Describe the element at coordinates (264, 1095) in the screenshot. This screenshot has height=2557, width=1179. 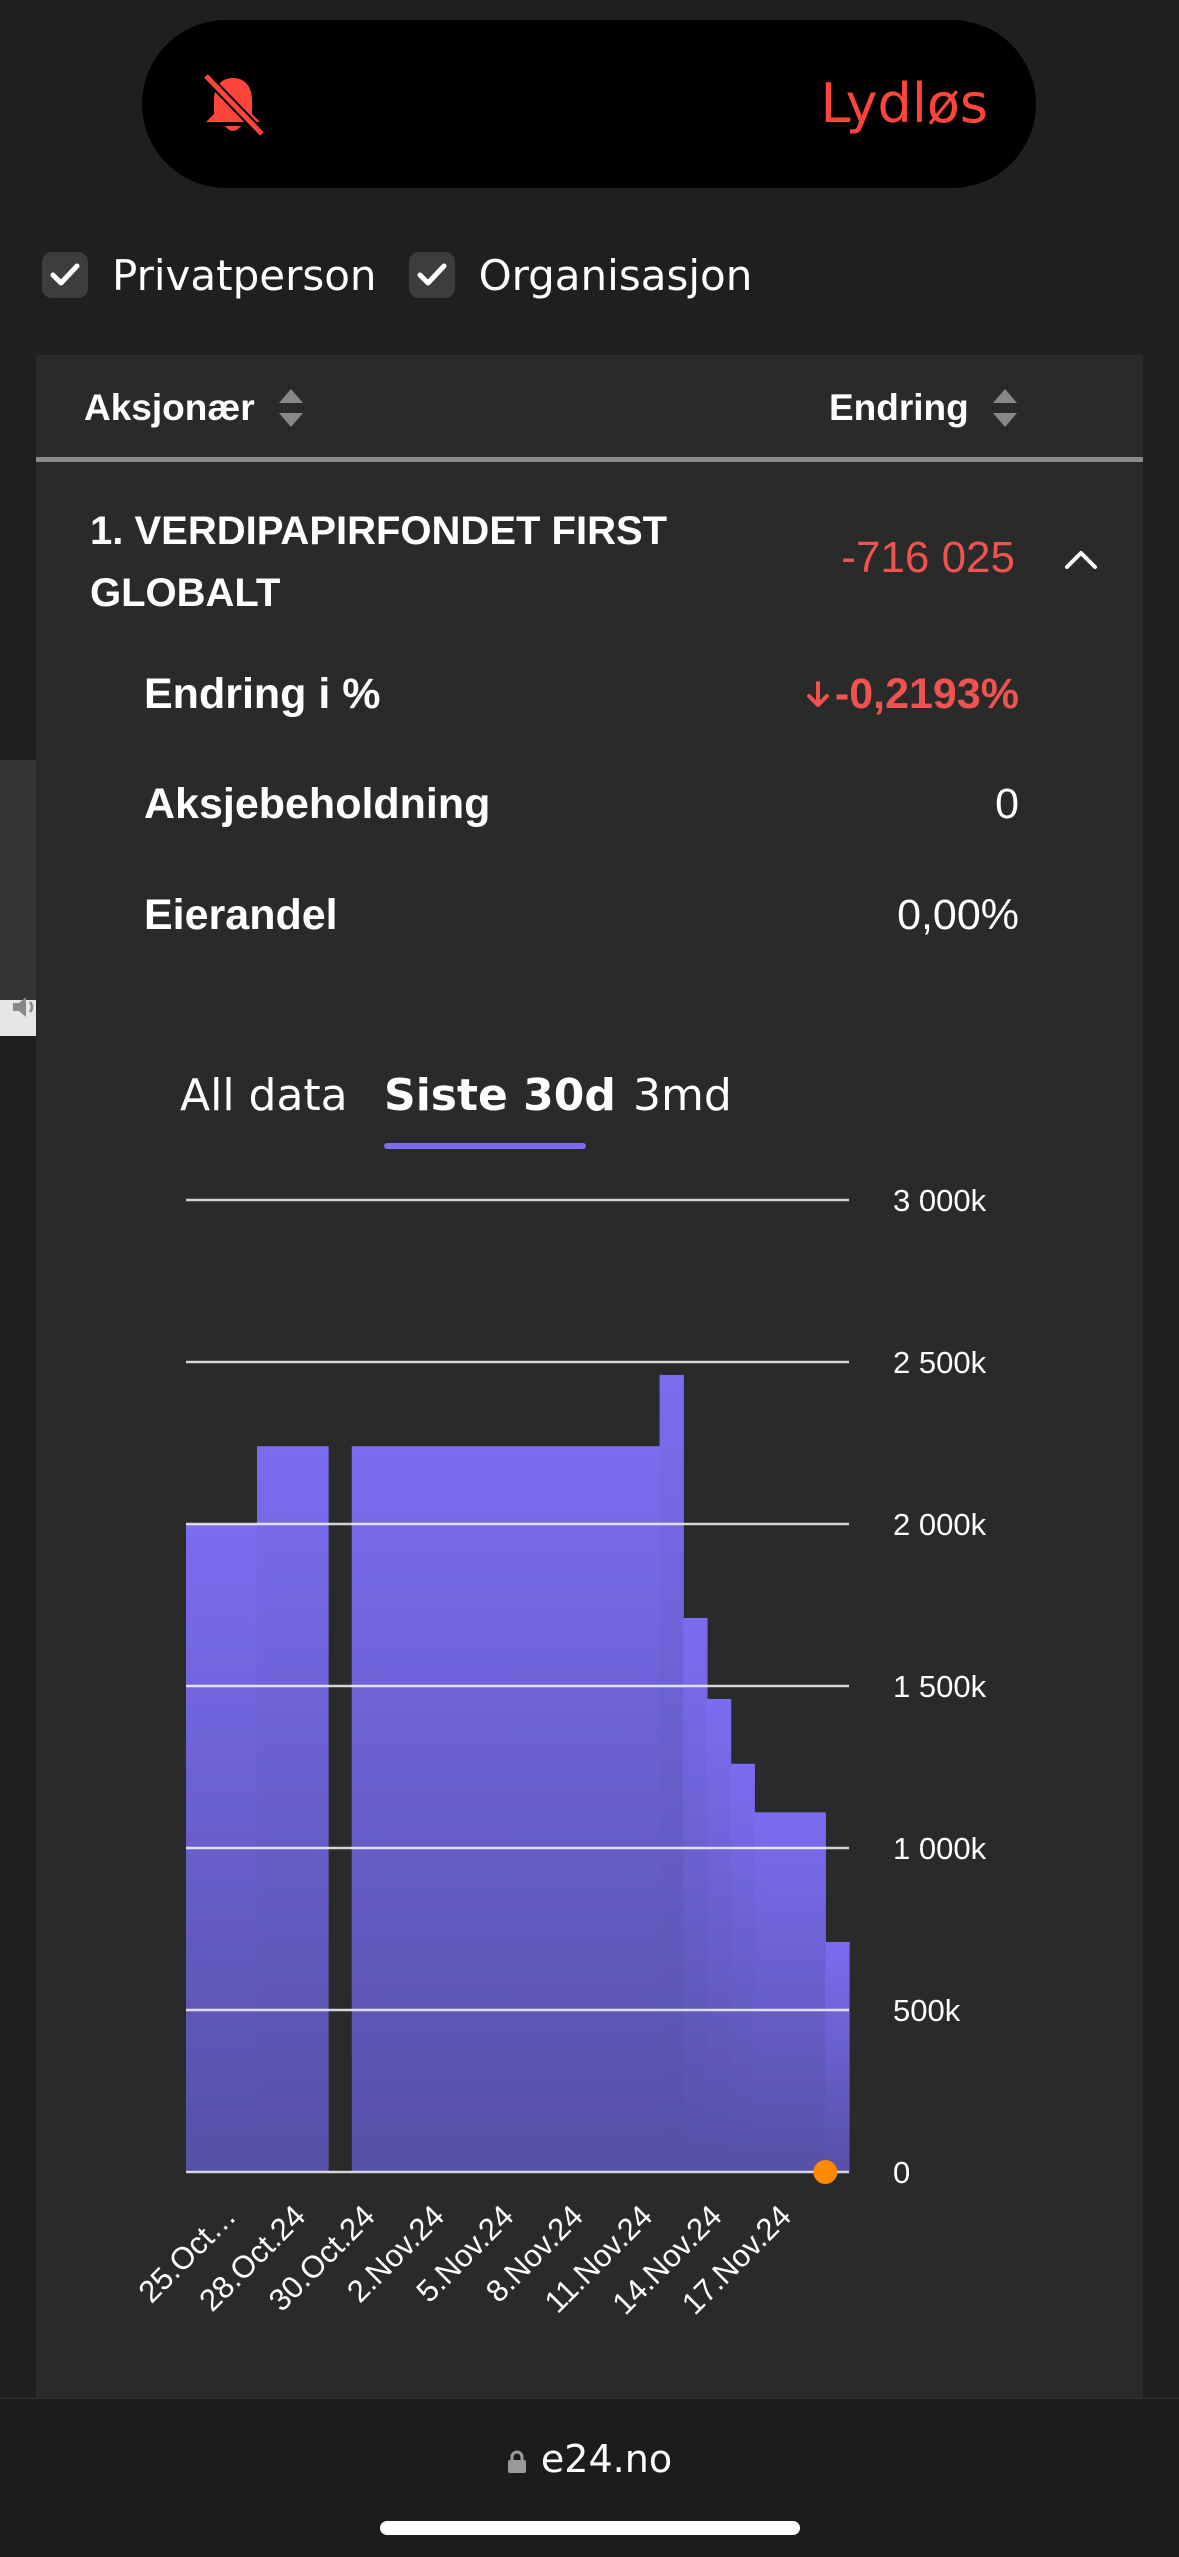
I see `tab-all-data: All data` at that location.